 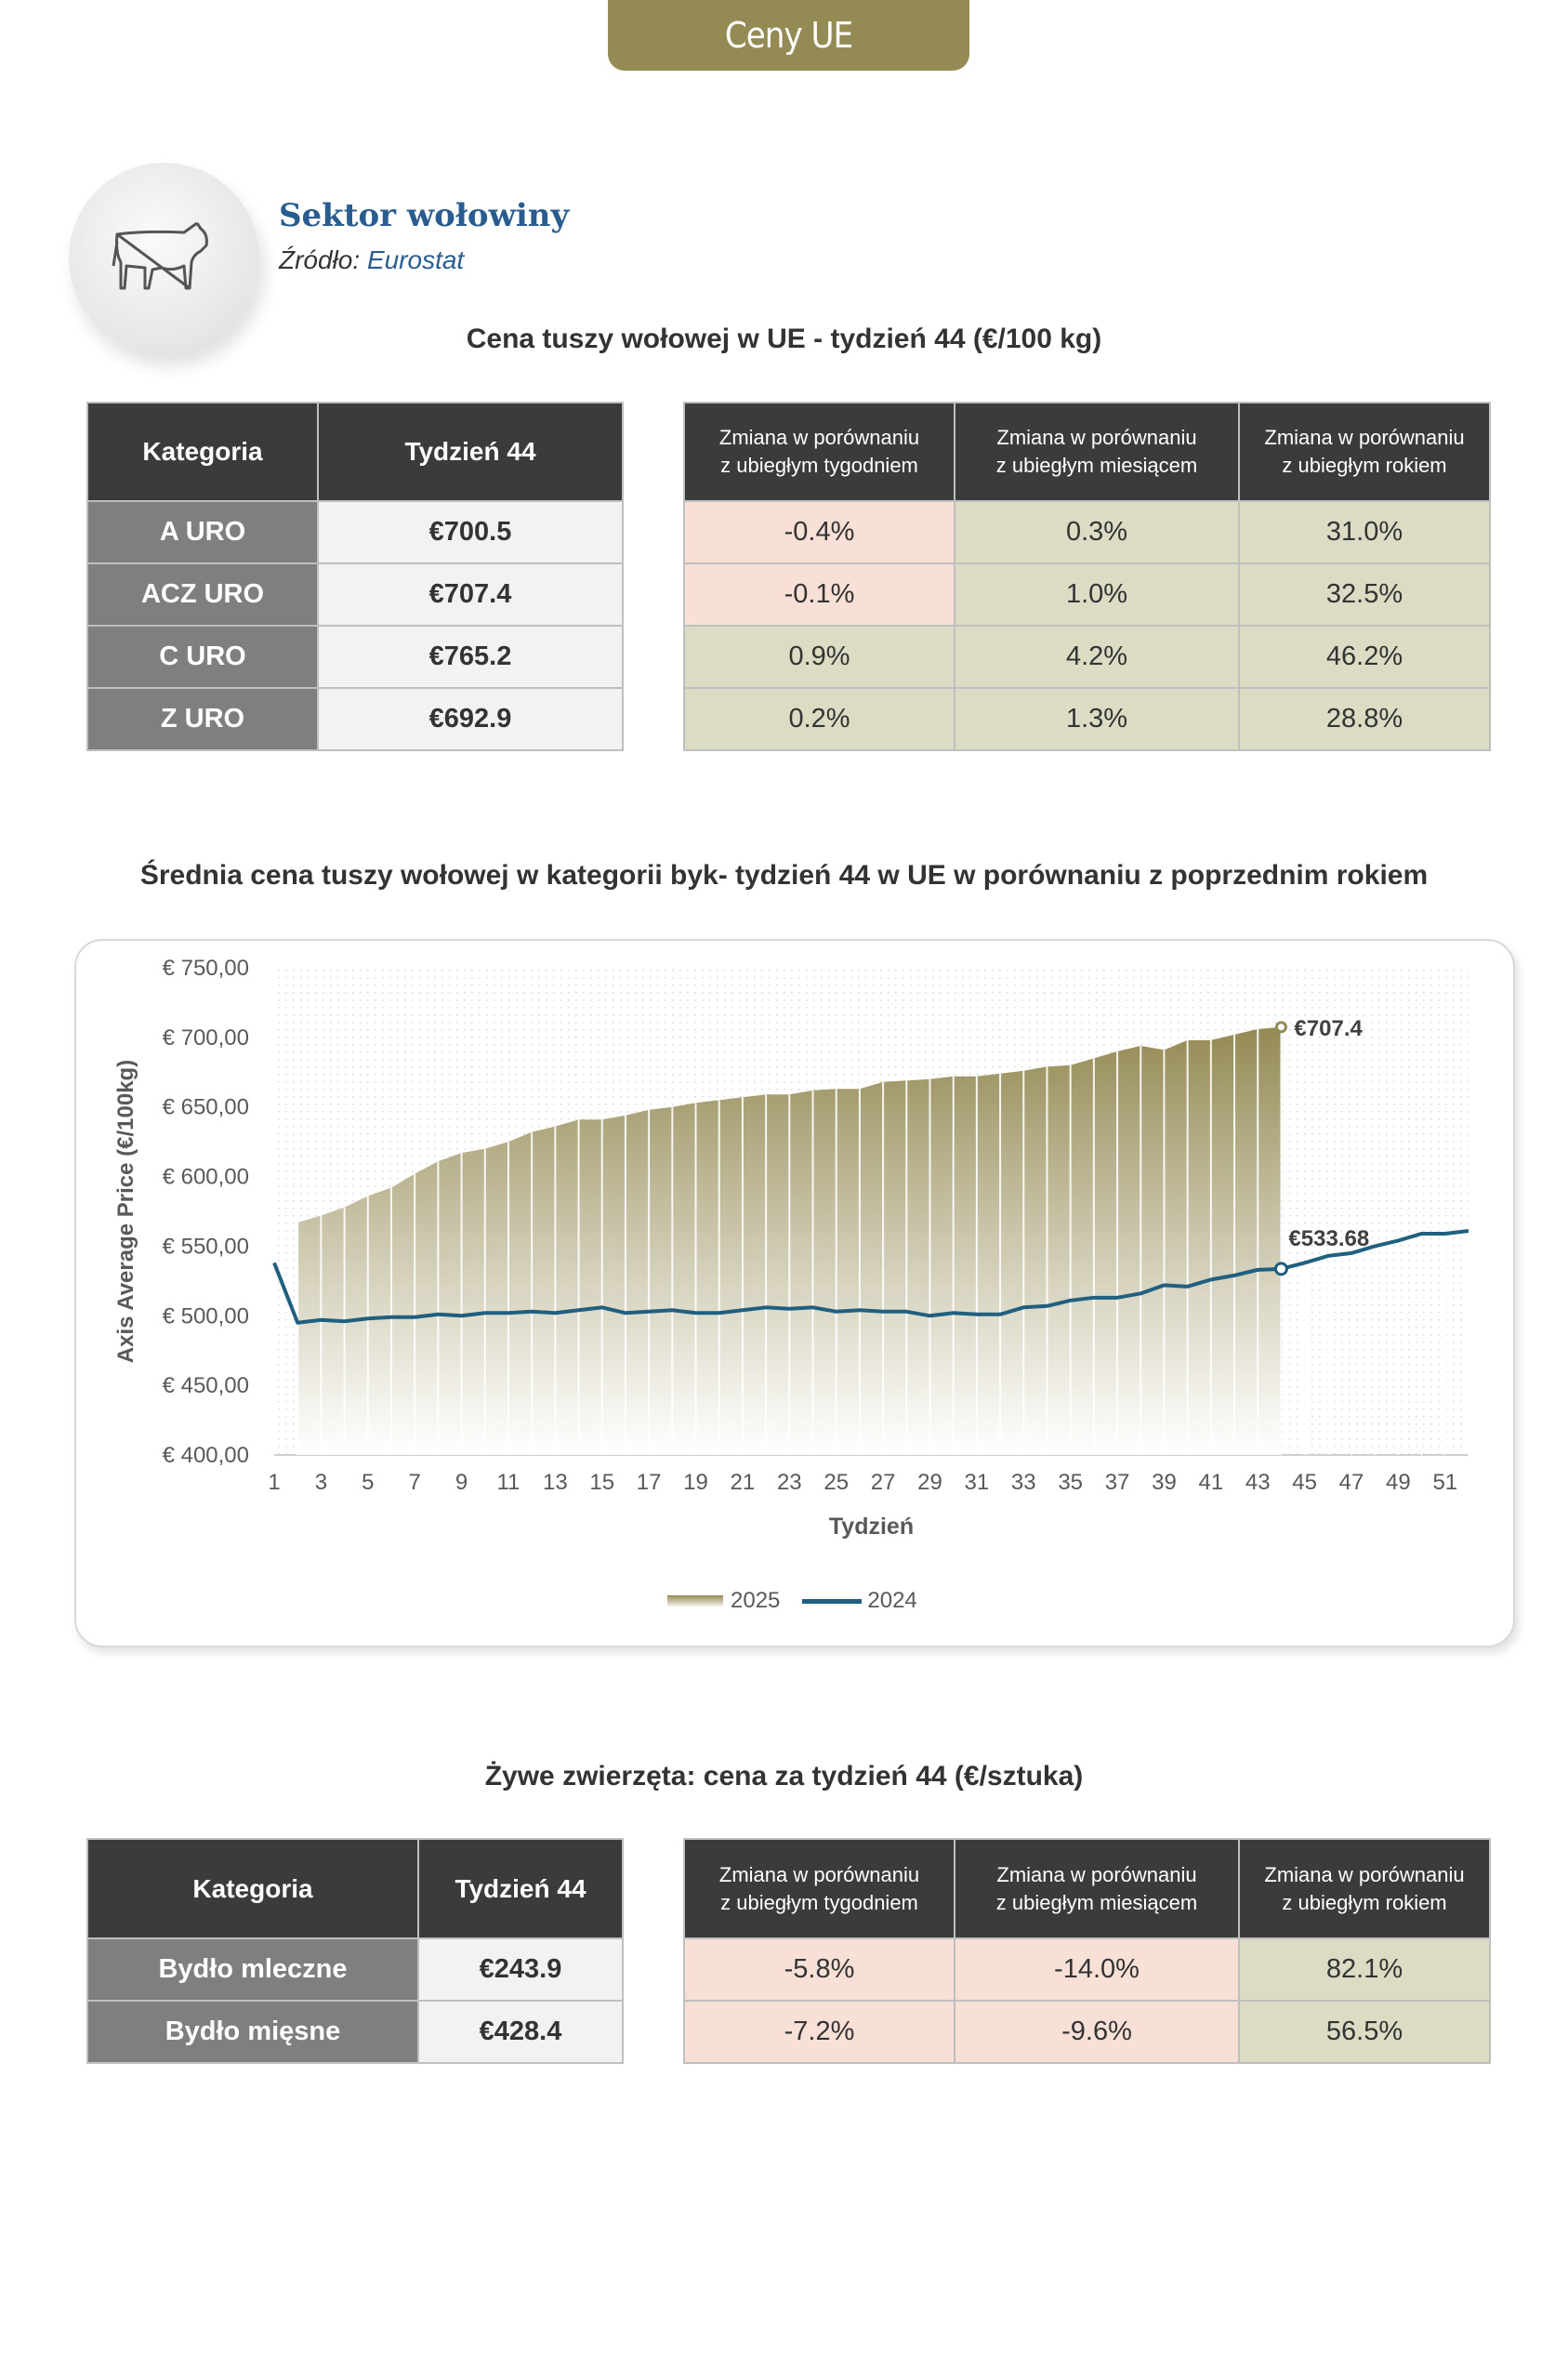 What do you see at coordinates (521, 1969) in the screenshot?
I see `price-cell: €243.9` at bounding box center [521, 1969].